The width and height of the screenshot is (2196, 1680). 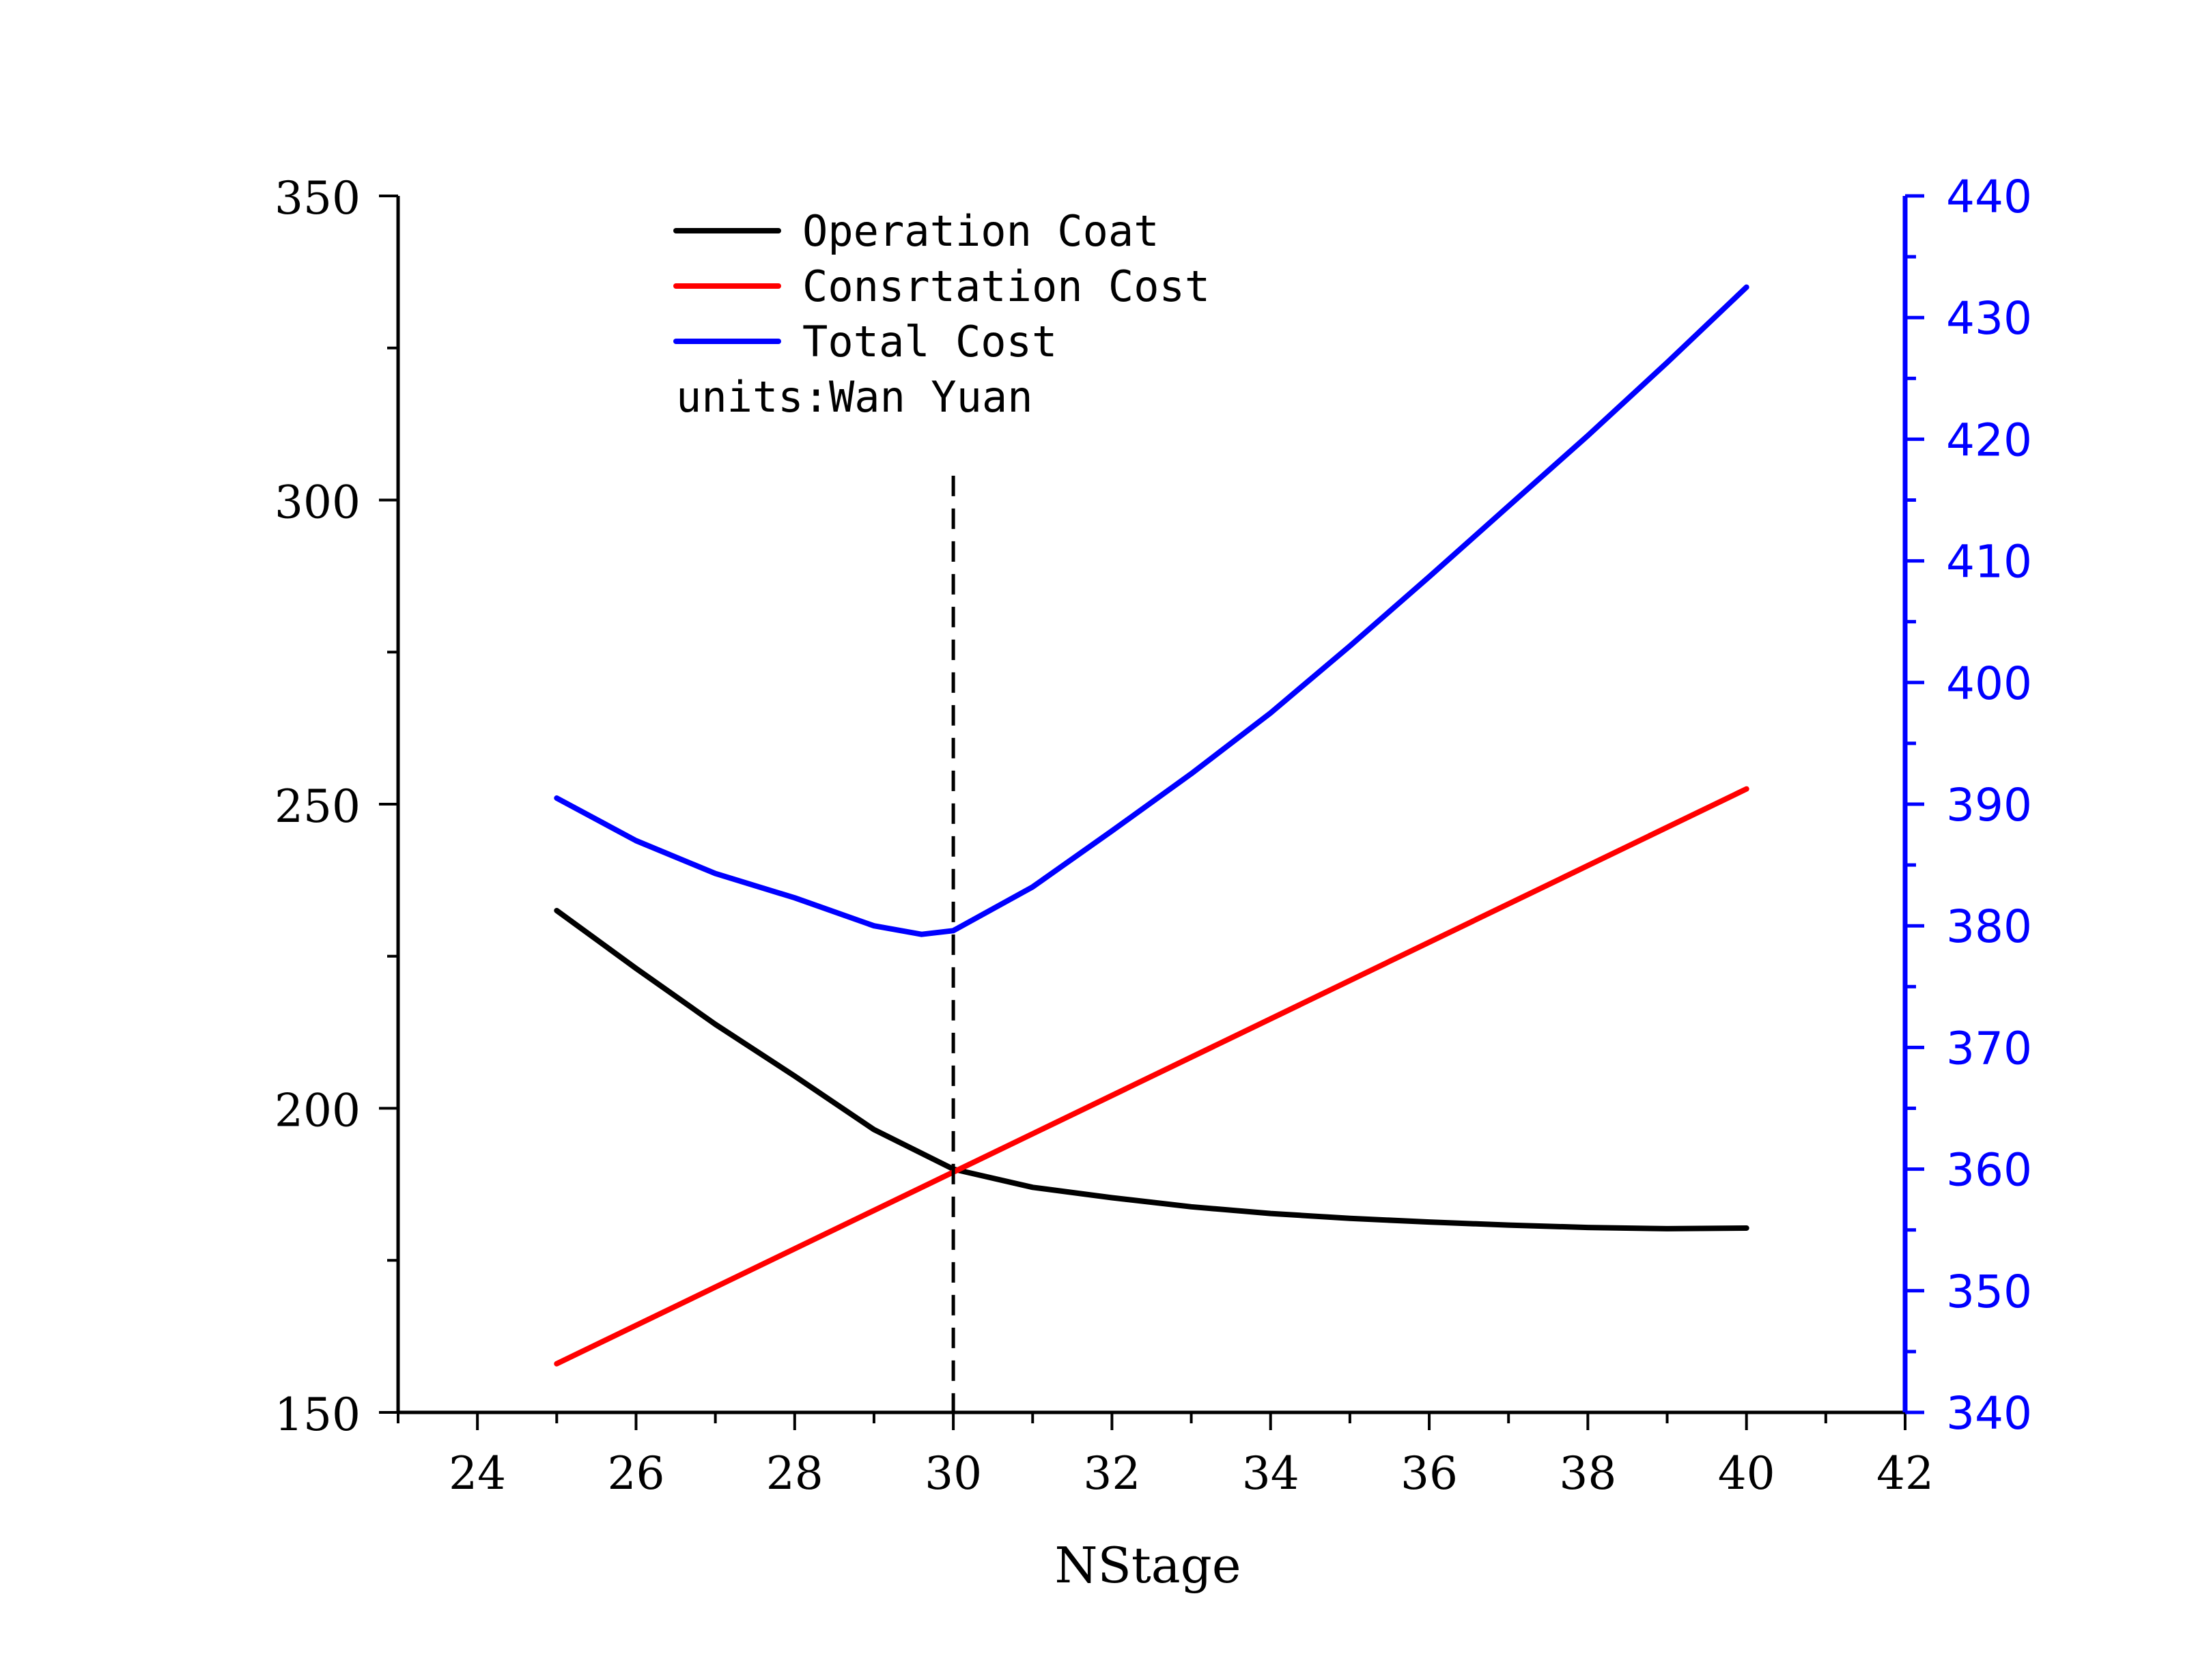 What do you see at coordinates (1989, 197) in the screenshot?
I see `y-right-tick-label: 440` at bounding box center [1989, 197].